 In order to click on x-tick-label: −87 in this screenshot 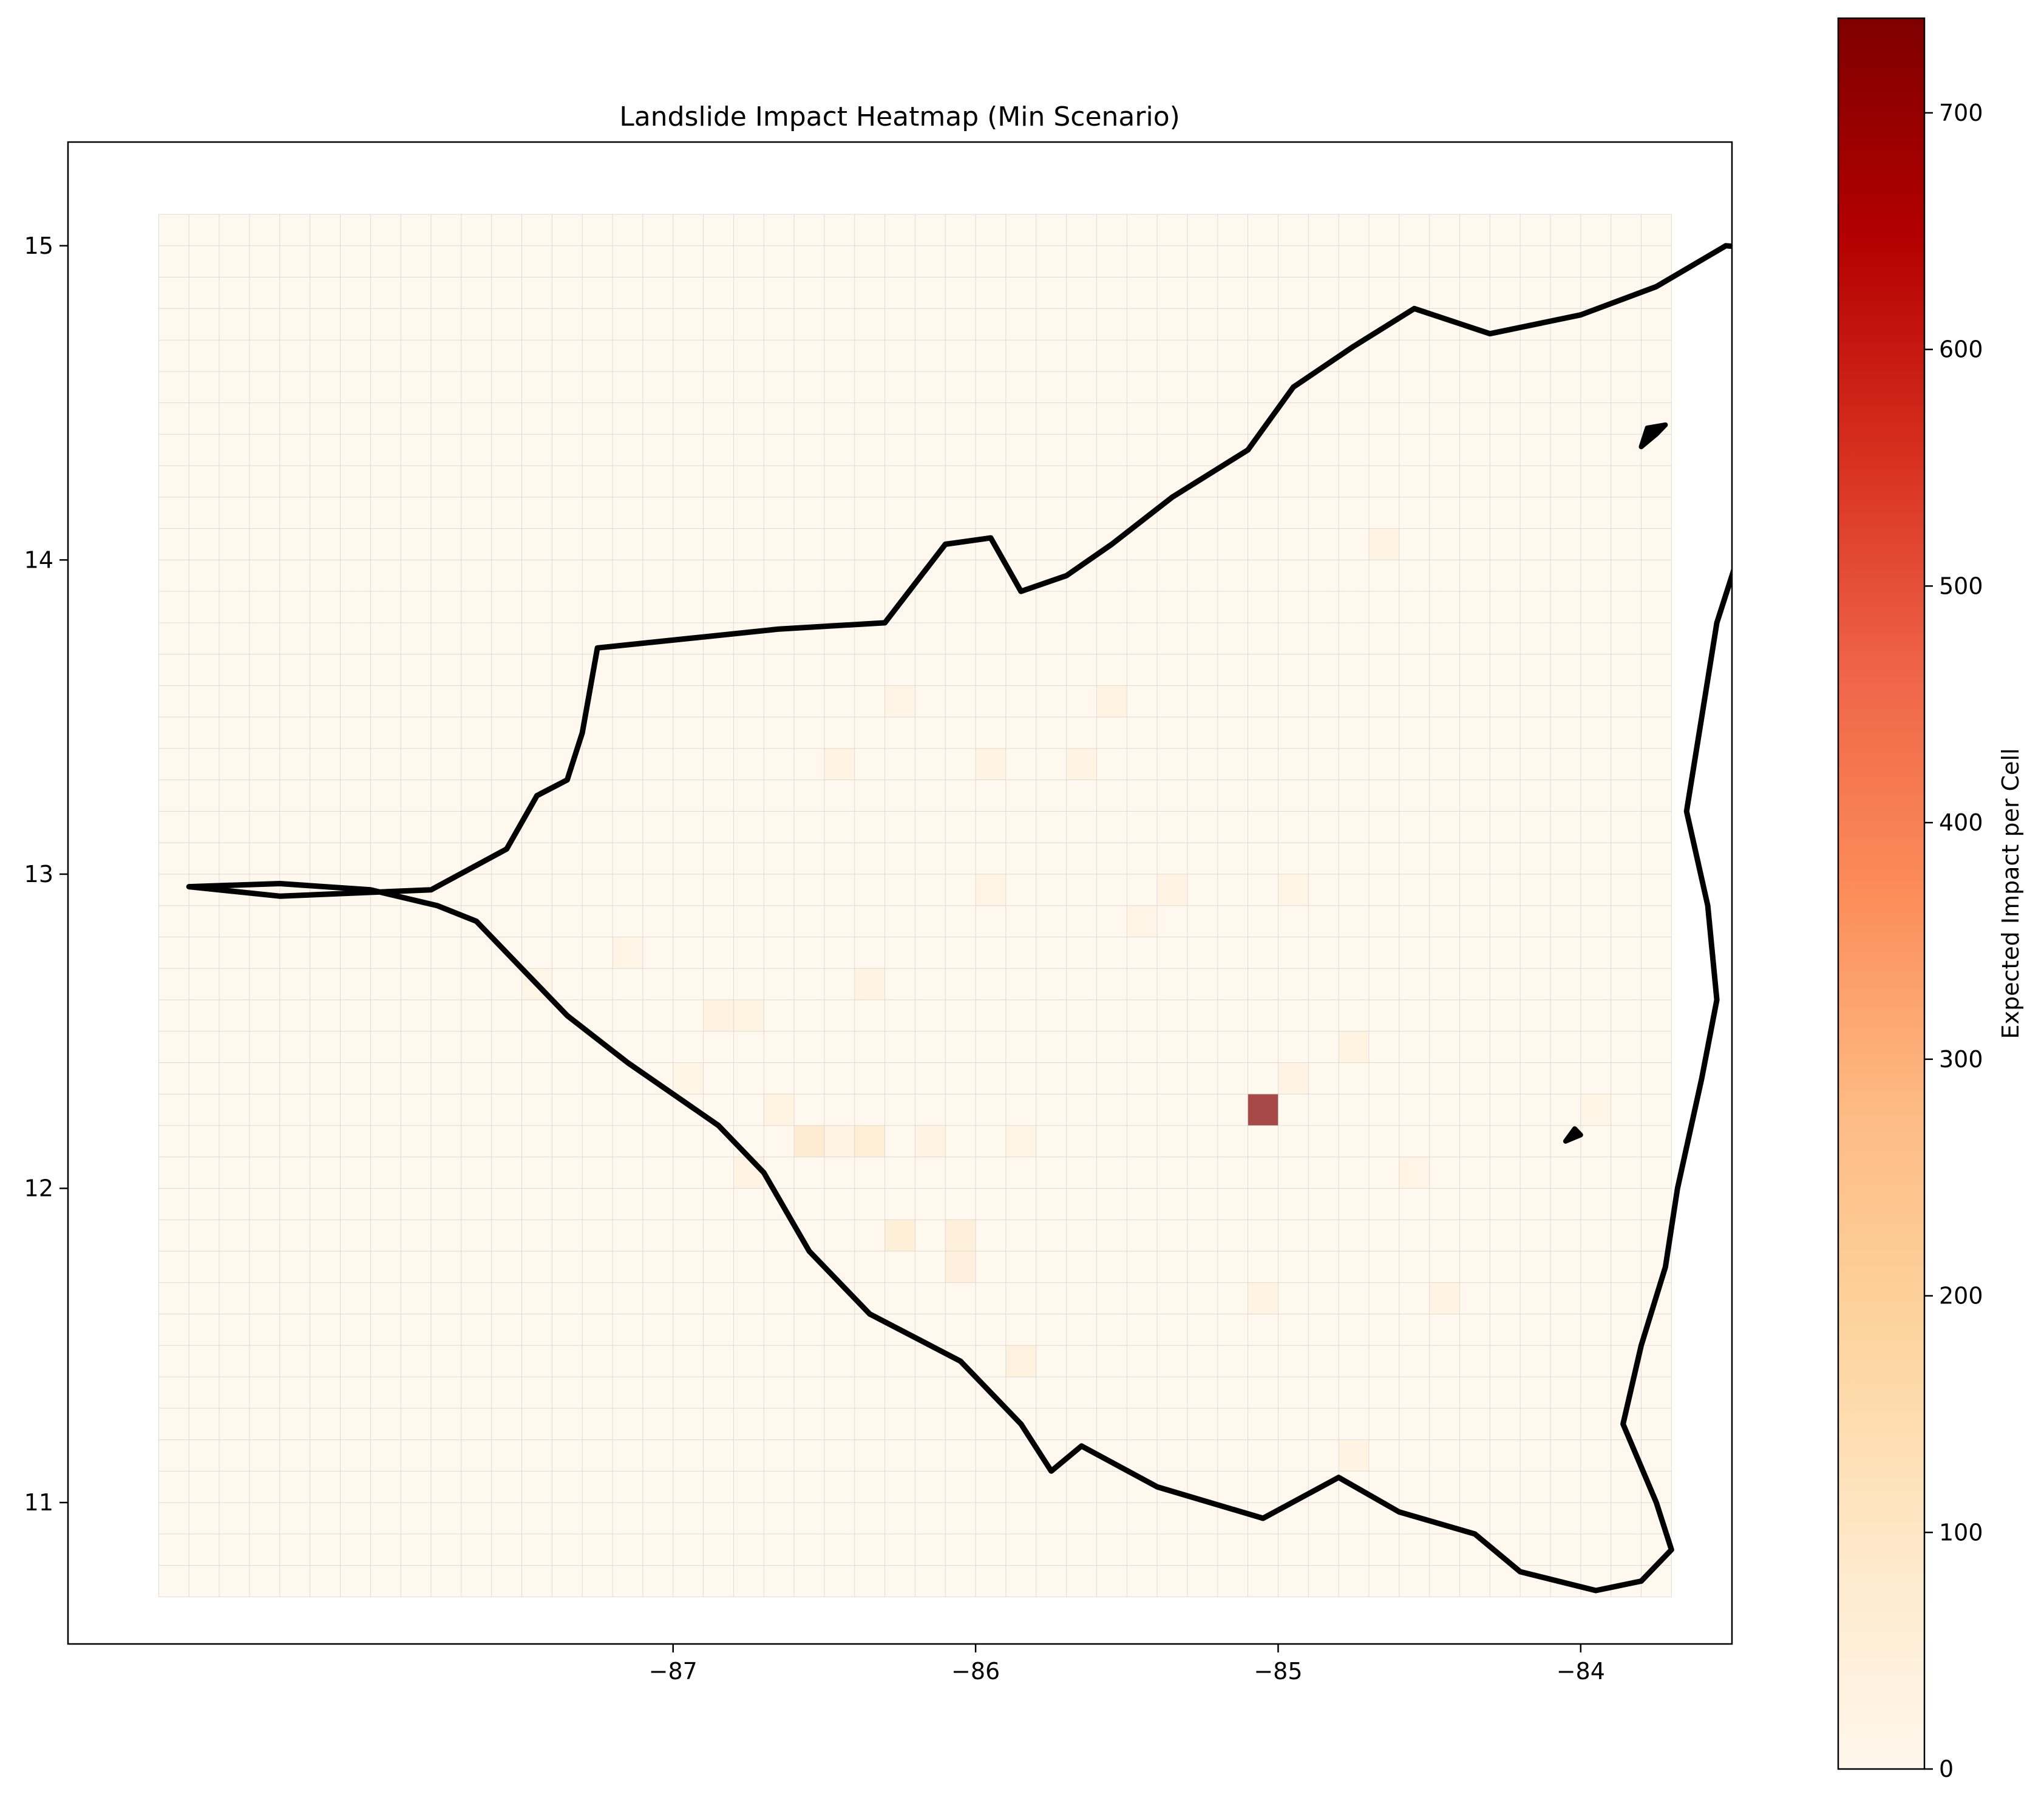, I will do `click(674, 1672)`.